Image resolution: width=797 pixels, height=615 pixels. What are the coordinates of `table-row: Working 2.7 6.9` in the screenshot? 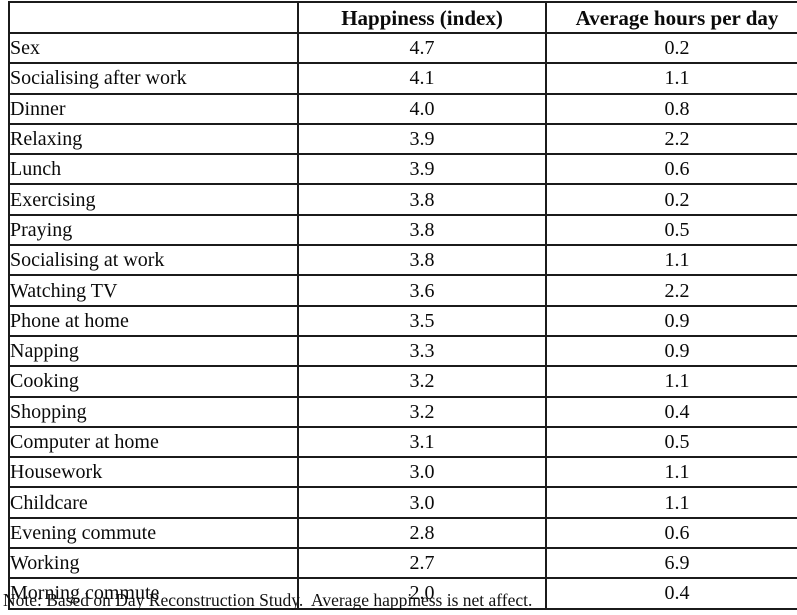 It's located at (402, 563).